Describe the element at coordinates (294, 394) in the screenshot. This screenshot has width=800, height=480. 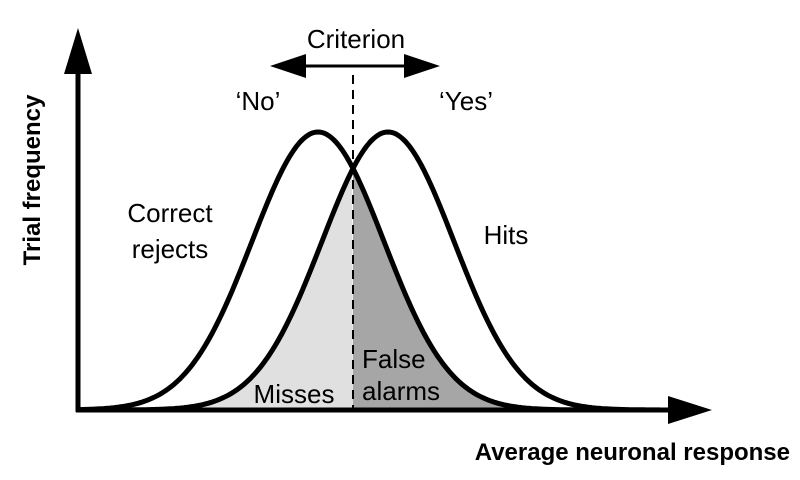
I see `misses-label: Misses` at that location.